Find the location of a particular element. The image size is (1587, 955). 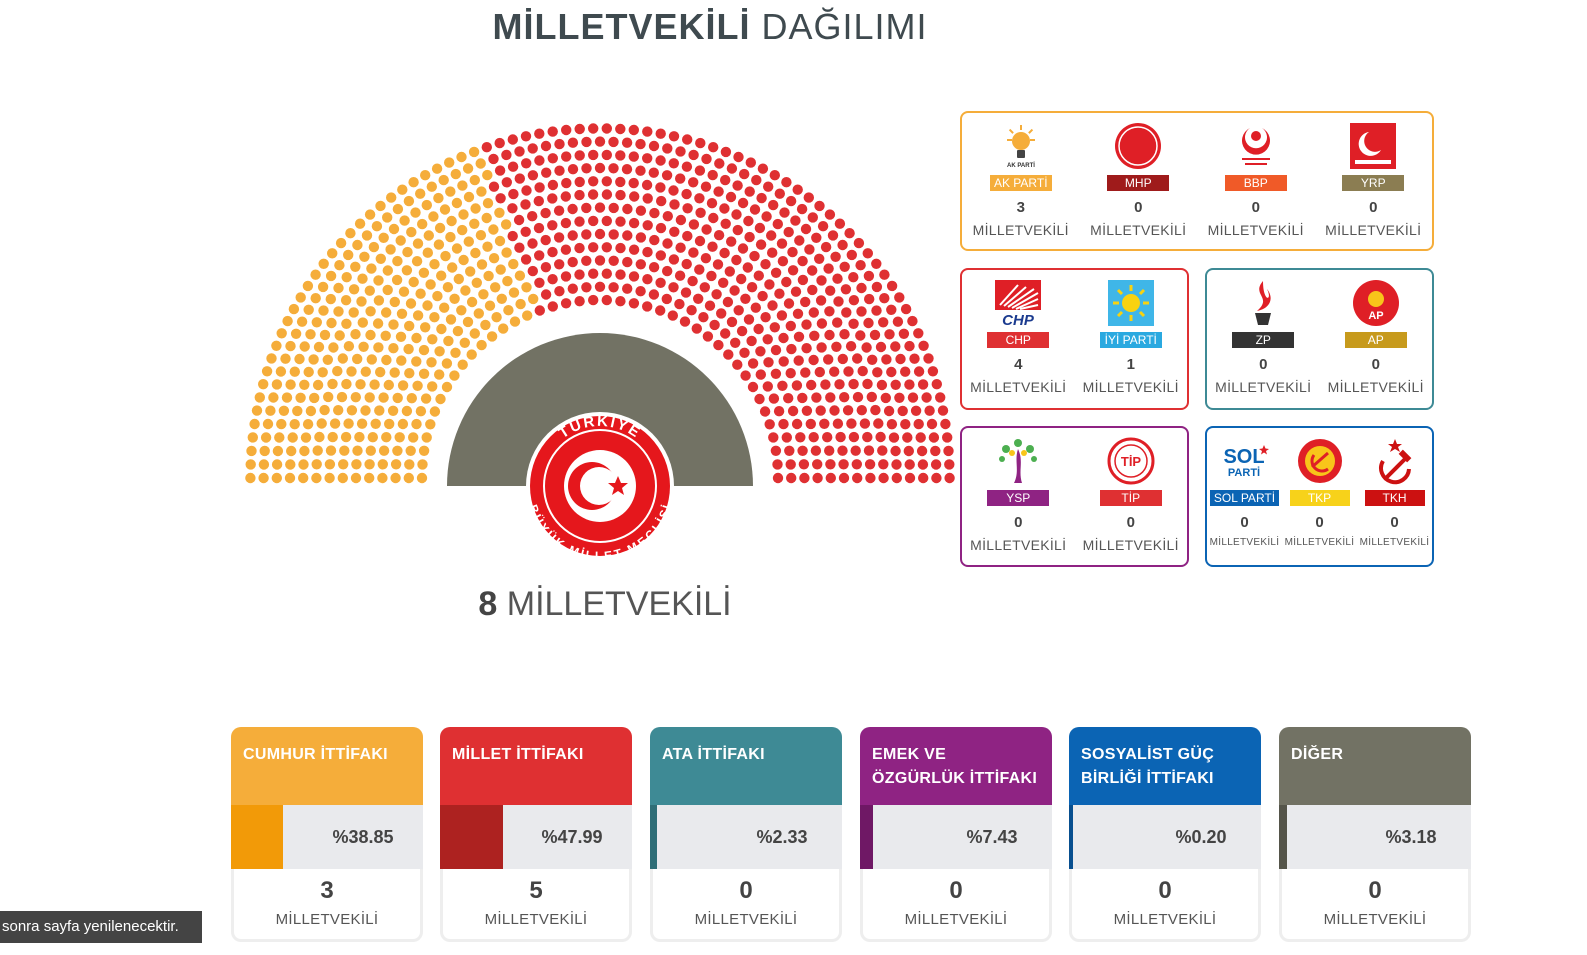

svg-text: SOL is located at coordinates (1243, 457).